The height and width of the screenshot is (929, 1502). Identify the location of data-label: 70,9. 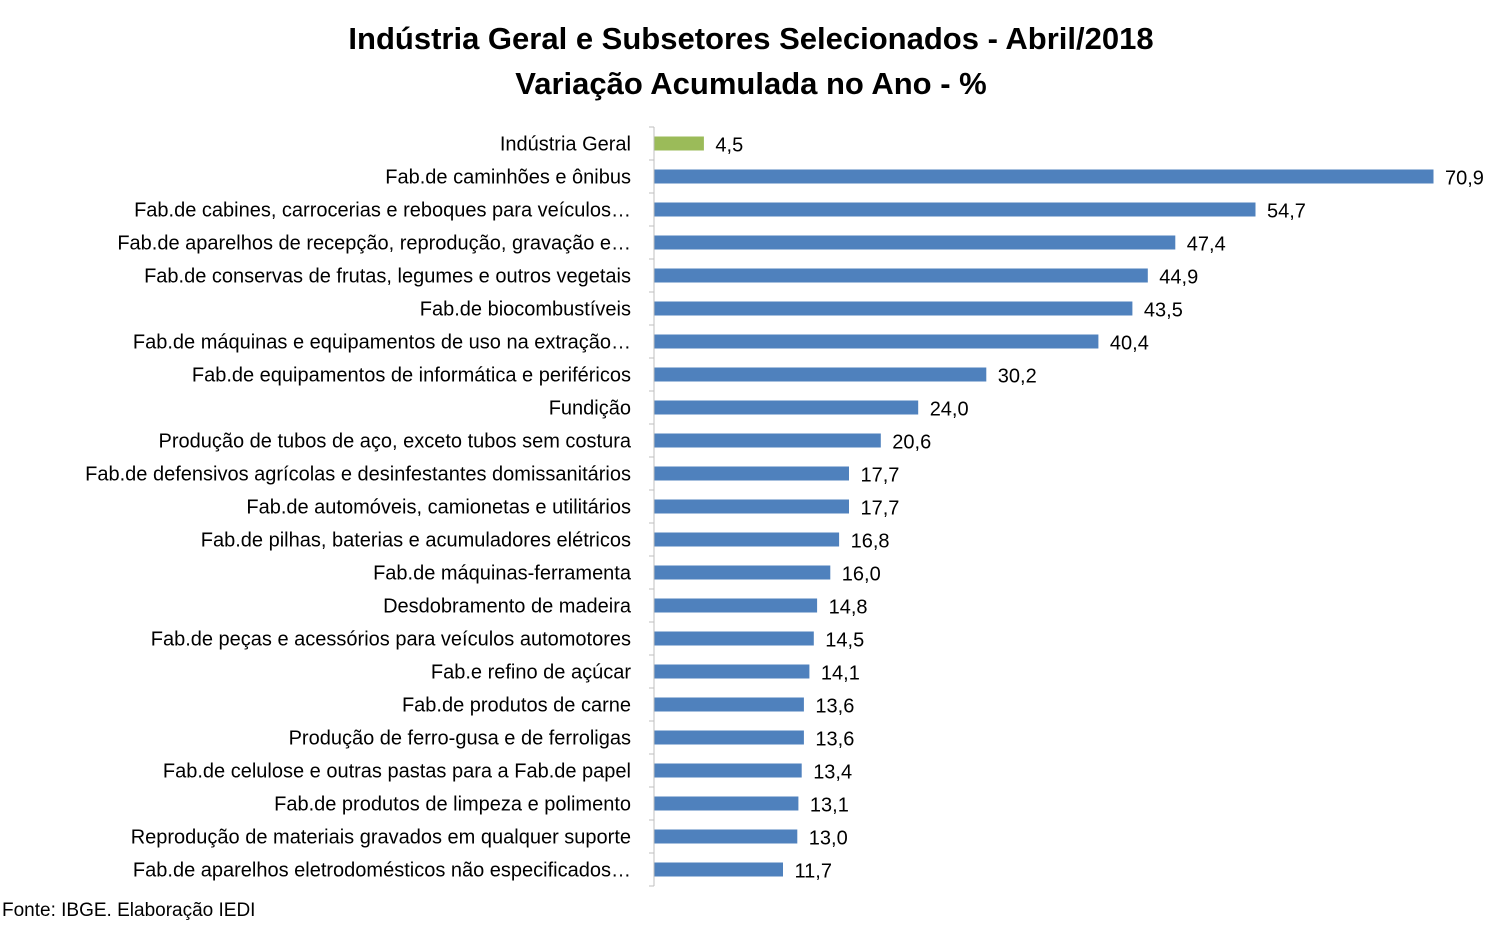
(1464, 179).